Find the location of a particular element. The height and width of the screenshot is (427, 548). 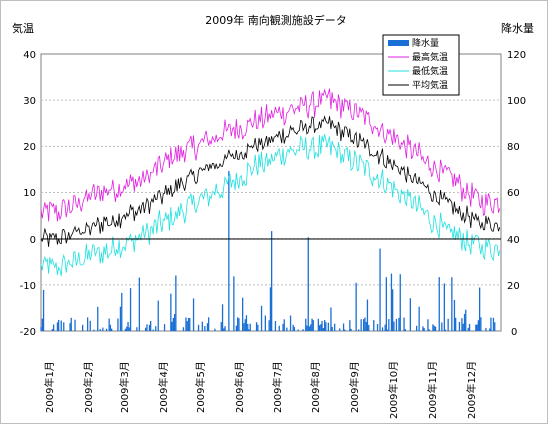

x-tick-label: 2009年9月 is located at coordinates (354, 387).